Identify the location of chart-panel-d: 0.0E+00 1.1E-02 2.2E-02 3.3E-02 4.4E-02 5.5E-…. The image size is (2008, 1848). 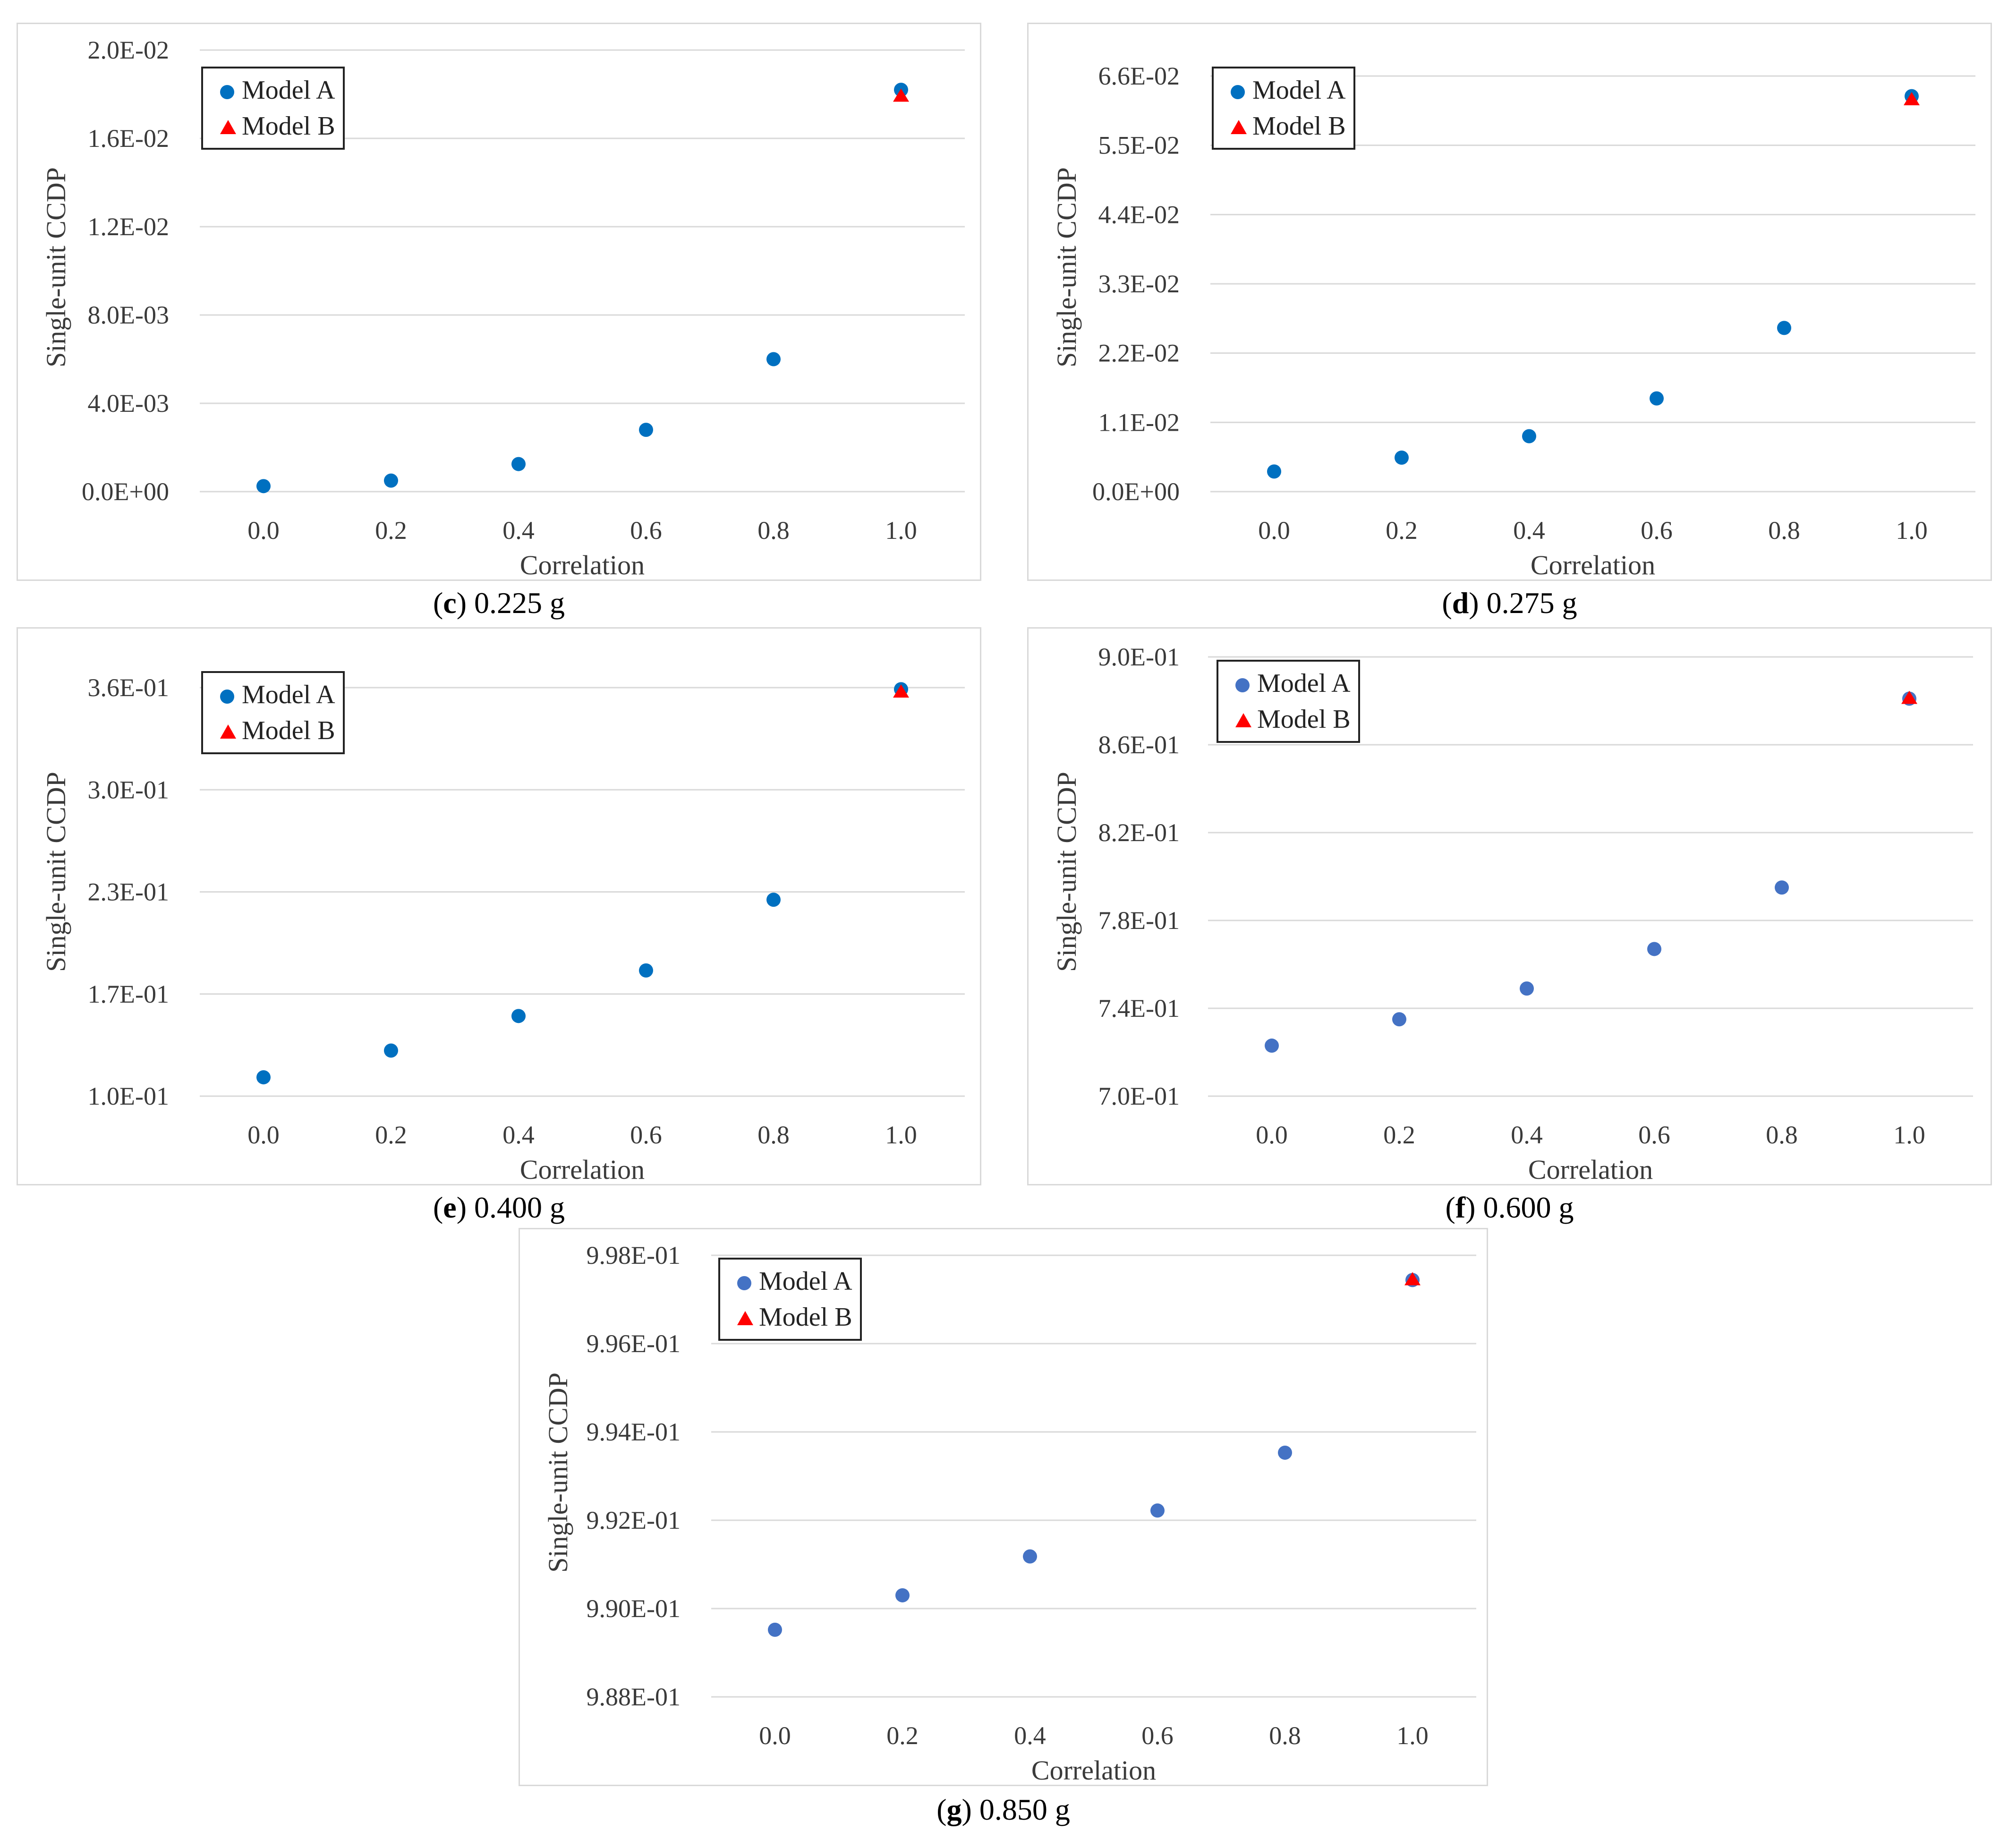
(1509, 302).